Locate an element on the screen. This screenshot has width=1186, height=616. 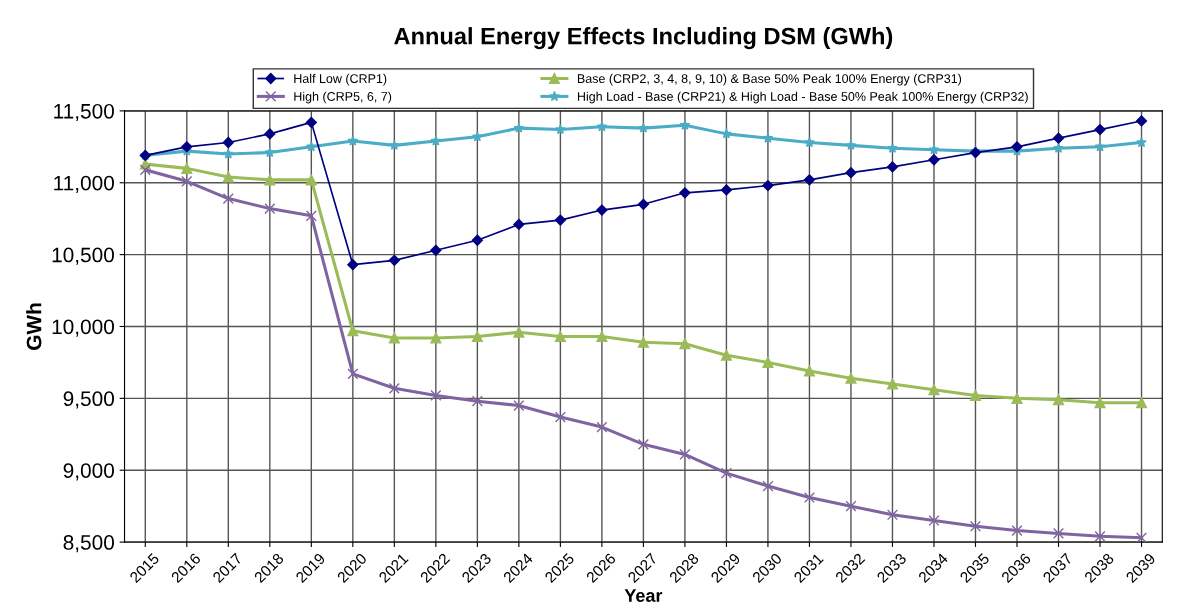
y-axis-title: GWh is located at coordinates (34, 326).